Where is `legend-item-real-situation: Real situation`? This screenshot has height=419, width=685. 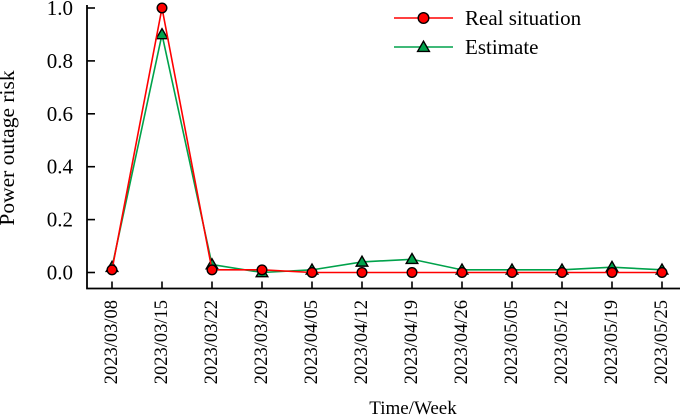 legend-item-real-situation: Real situation is located at coordinates (488, 18).